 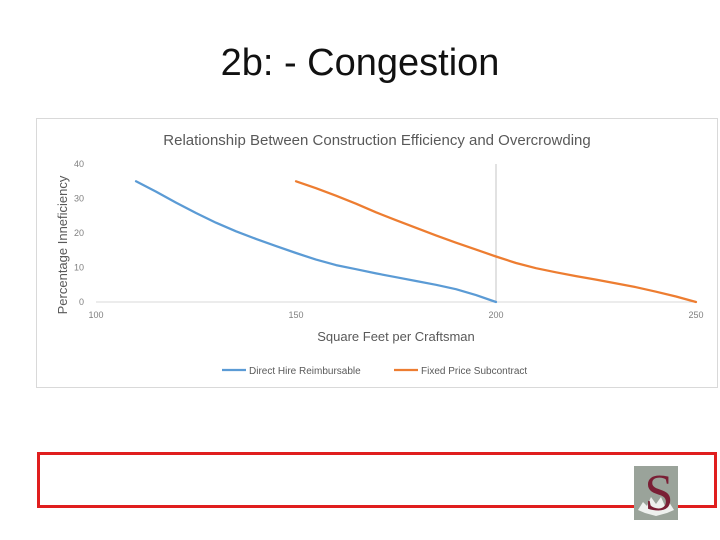 I want to click on x-tick-label: 150, so click(x=295, y=315).